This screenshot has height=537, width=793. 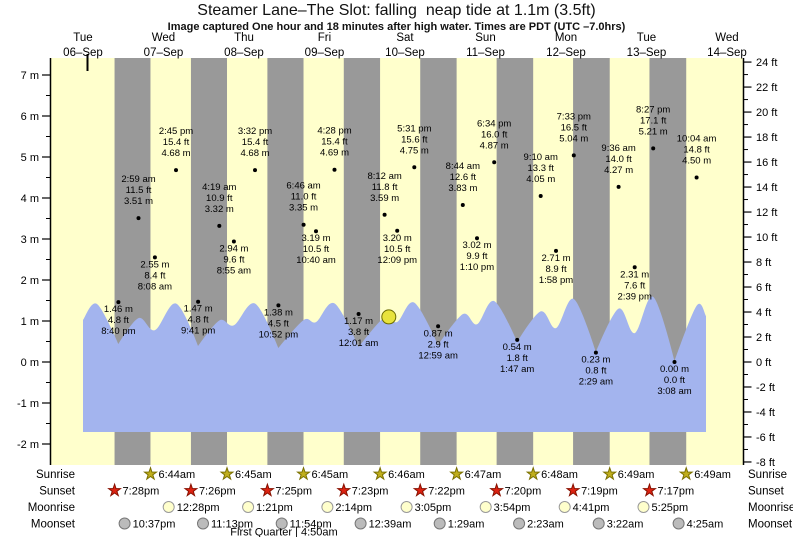 What do you see at coordinates (30, 76) in the screenshot?
I see `left-axis-tick-label: 7 m` at bounding box center [30, 76].